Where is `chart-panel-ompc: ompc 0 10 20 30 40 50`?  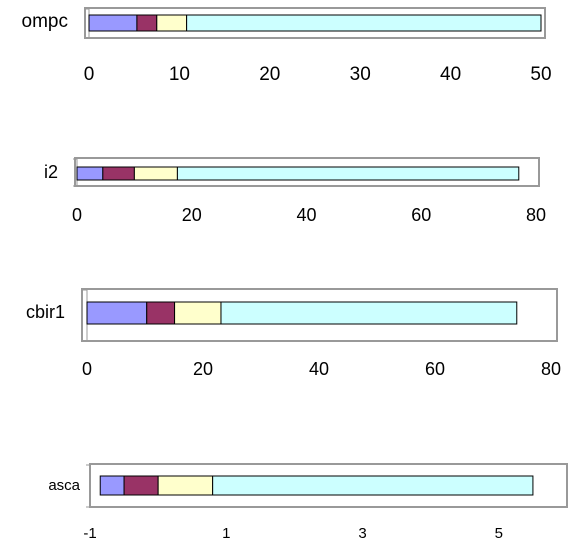
chart-panel-ompc: ompc 0 10 20 30 40 50 is located at coordinates (287, 46).